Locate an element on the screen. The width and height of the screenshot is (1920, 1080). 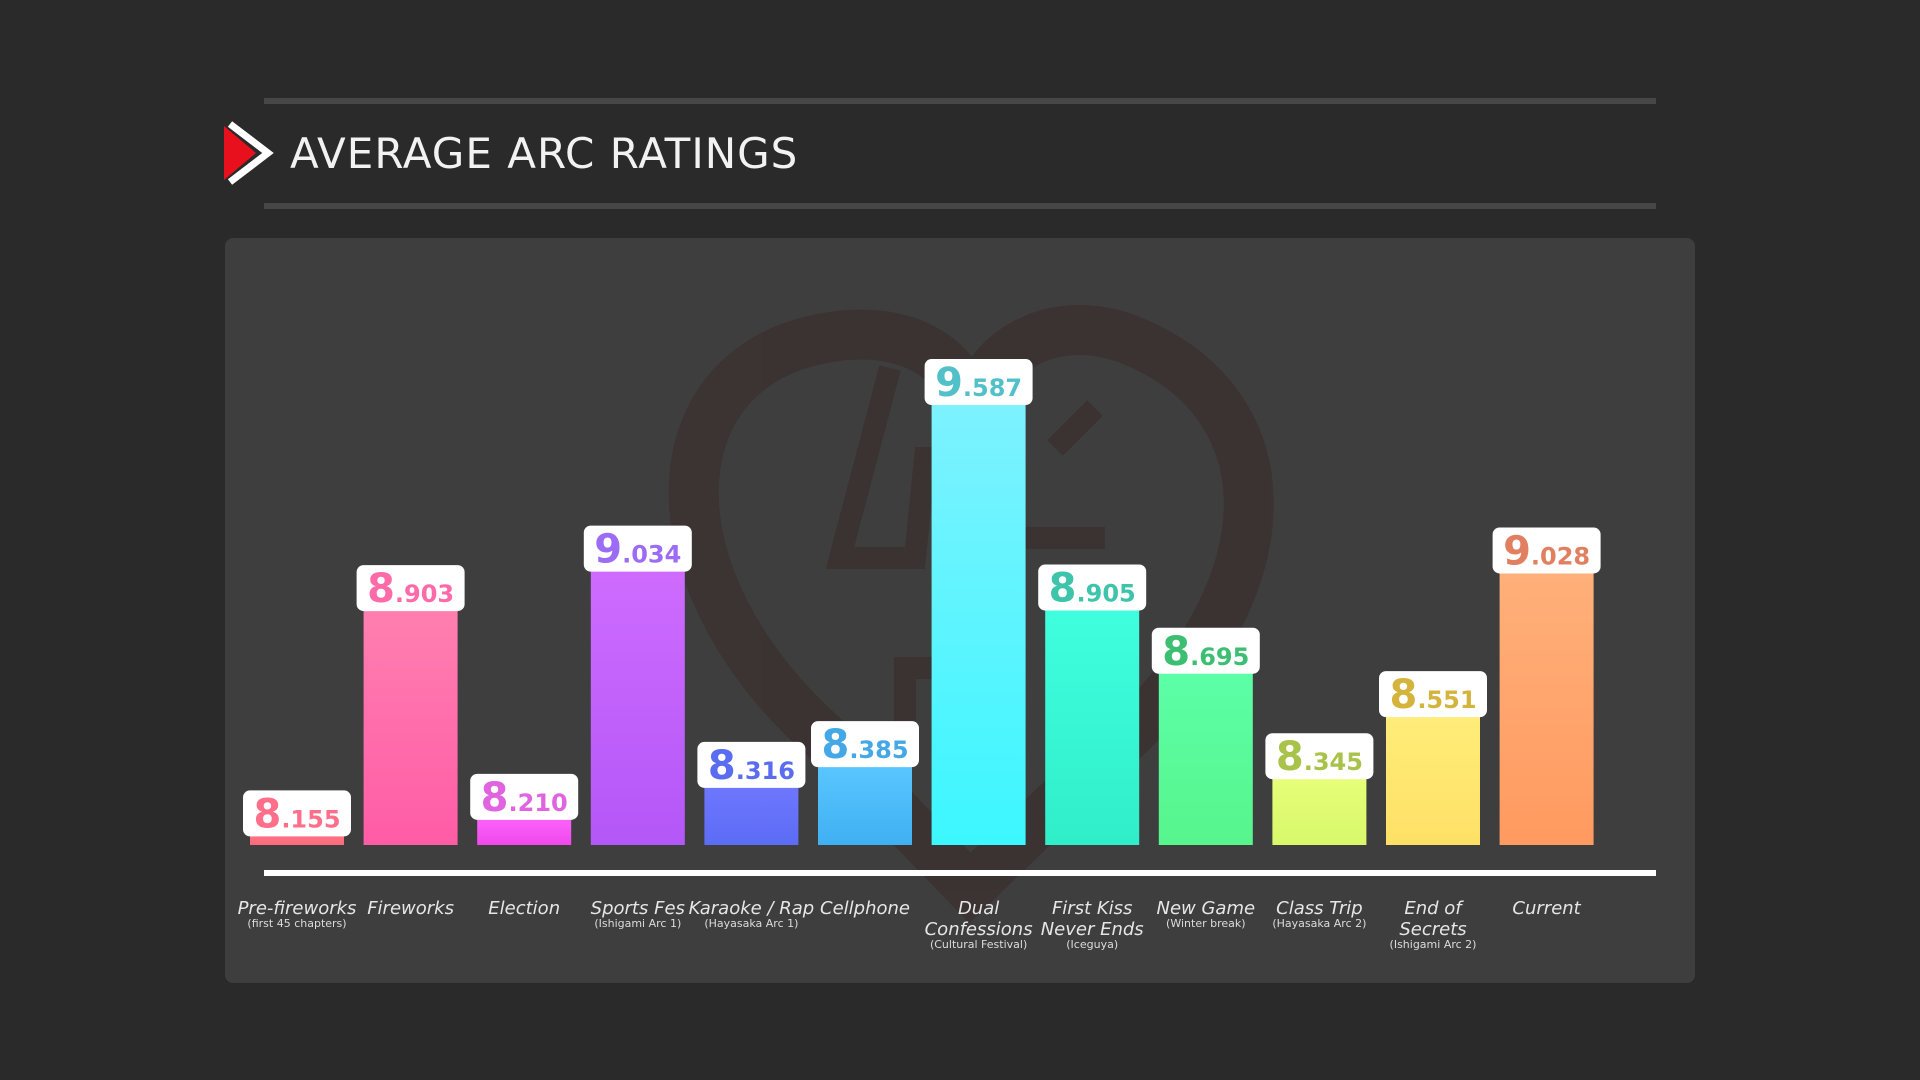
value-badge-election is located at coordinates (524, 796).